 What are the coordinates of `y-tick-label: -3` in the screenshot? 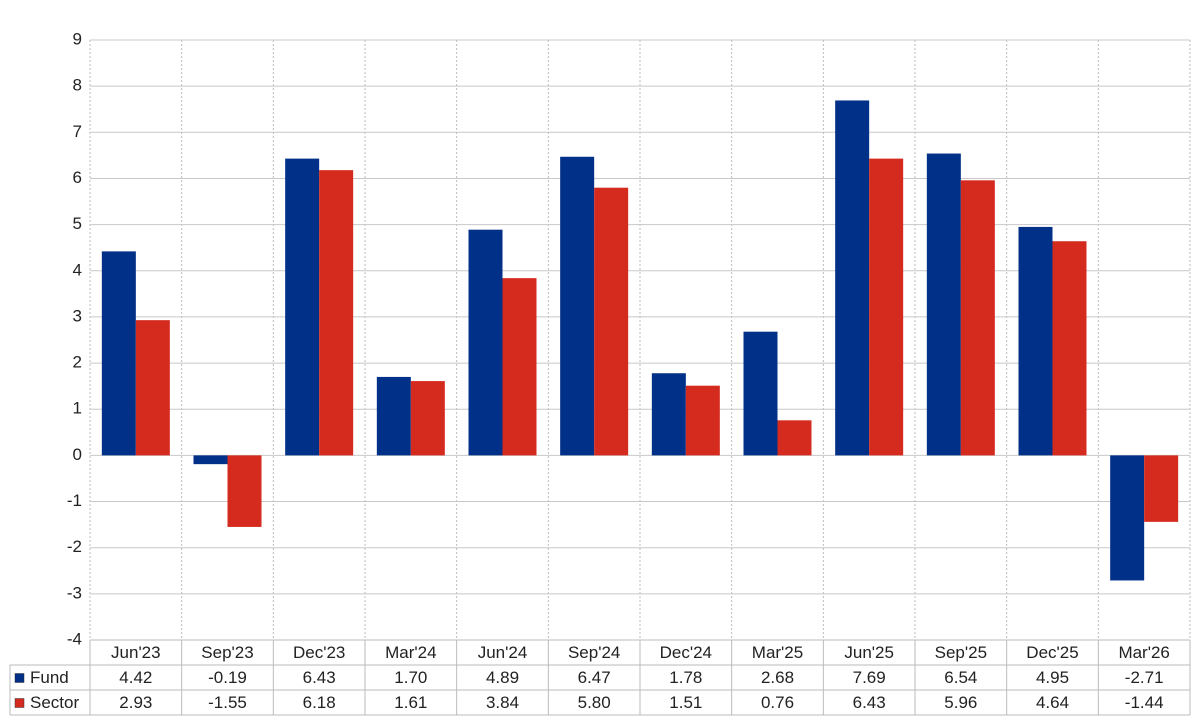 It's located at (74, 592).